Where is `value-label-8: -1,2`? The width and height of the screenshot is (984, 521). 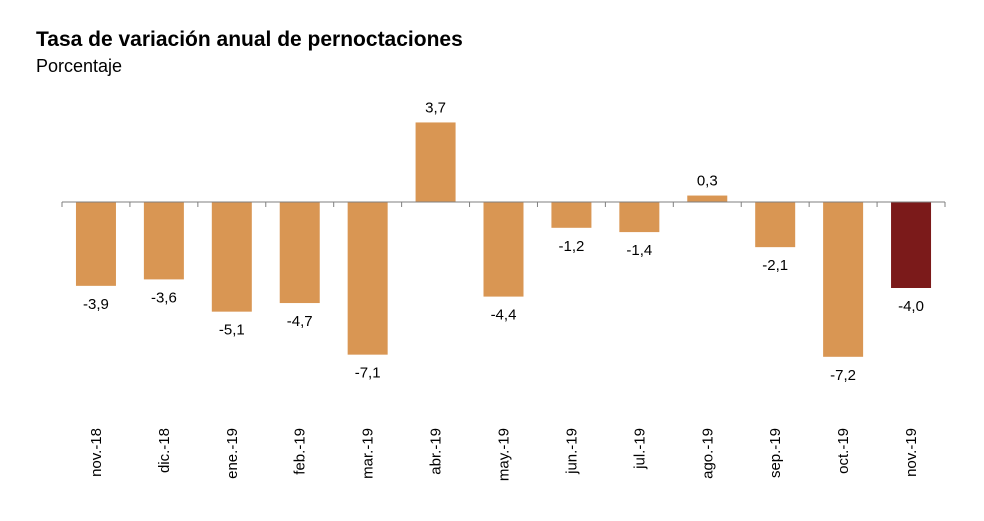
value-label-8: -1,2 is located at coordinates (571, 246).